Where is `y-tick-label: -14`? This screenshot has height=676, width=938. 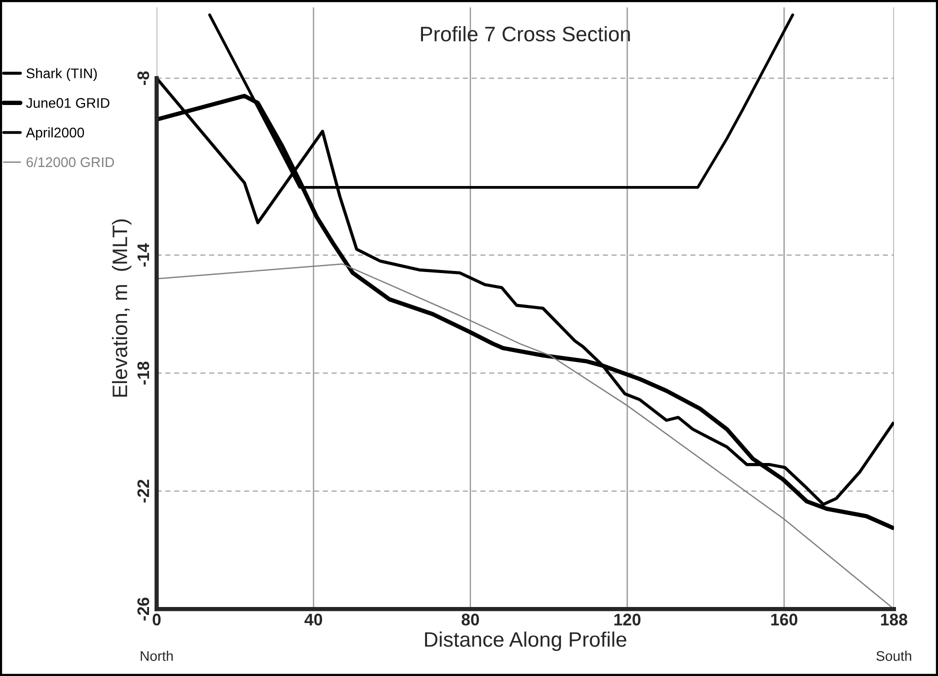 y-tick-label: -14 is located at coordinates (144, 255).